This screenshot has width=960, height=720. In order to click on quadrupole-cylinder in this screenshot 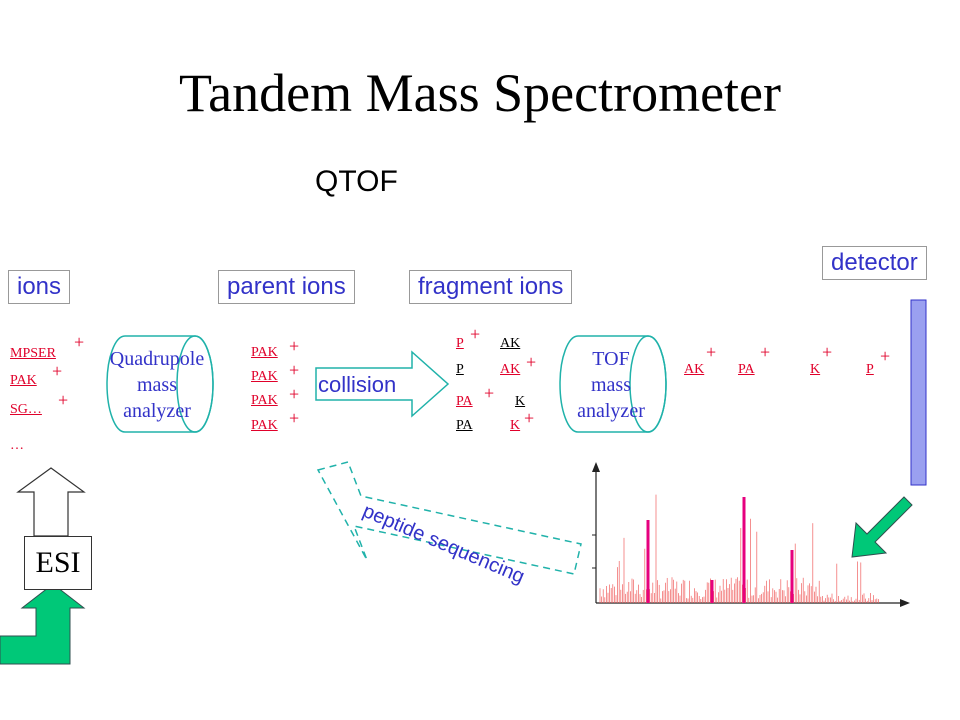, I will do `click(160, 384)`.